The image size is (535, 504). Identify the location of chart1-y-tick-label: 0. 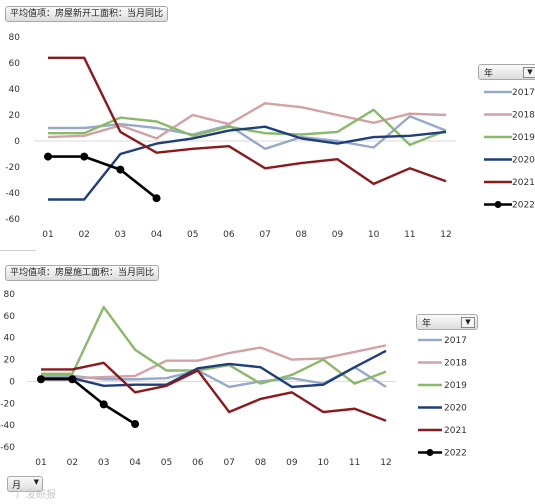
(17, 142).